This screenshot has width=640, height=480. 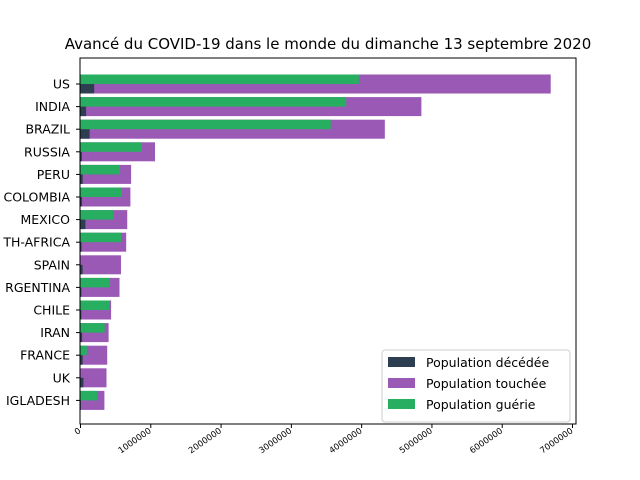 What do you see at coordinates (47, 151) in the screenshot?
I see `category-label-russia: RUSSIA` at bounding box center [47, 151].